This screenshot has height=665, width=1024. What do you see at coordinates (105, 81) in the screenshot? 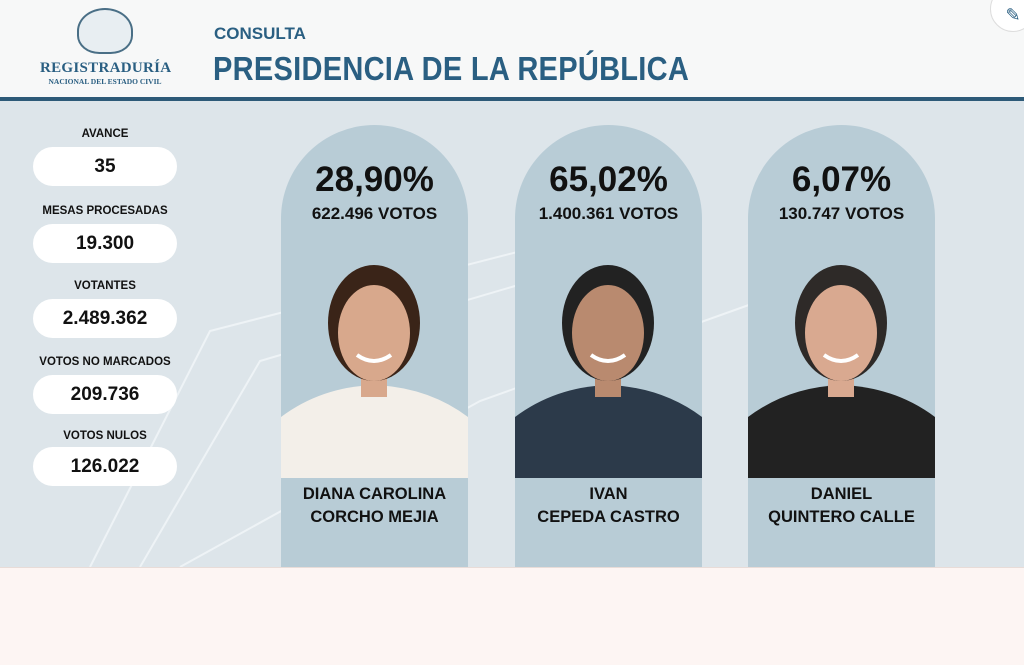
I see `logo-subtitle: NACIONAL DEL ESTADO CIVIL` at bounding box center [105, 81].